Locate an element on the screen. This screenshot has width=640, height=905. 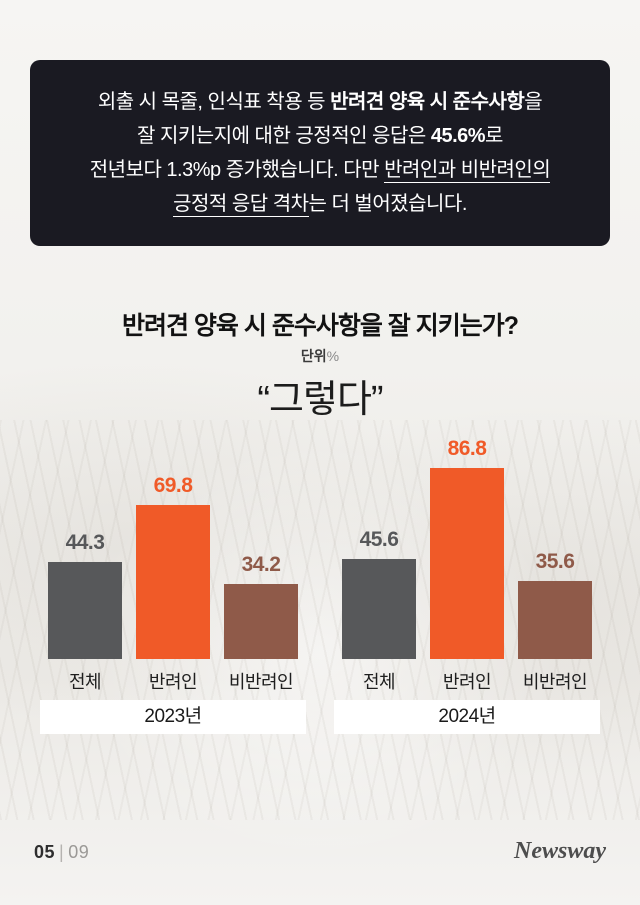
bar-value-label: 86.8 is located at coordinates (467, 448).